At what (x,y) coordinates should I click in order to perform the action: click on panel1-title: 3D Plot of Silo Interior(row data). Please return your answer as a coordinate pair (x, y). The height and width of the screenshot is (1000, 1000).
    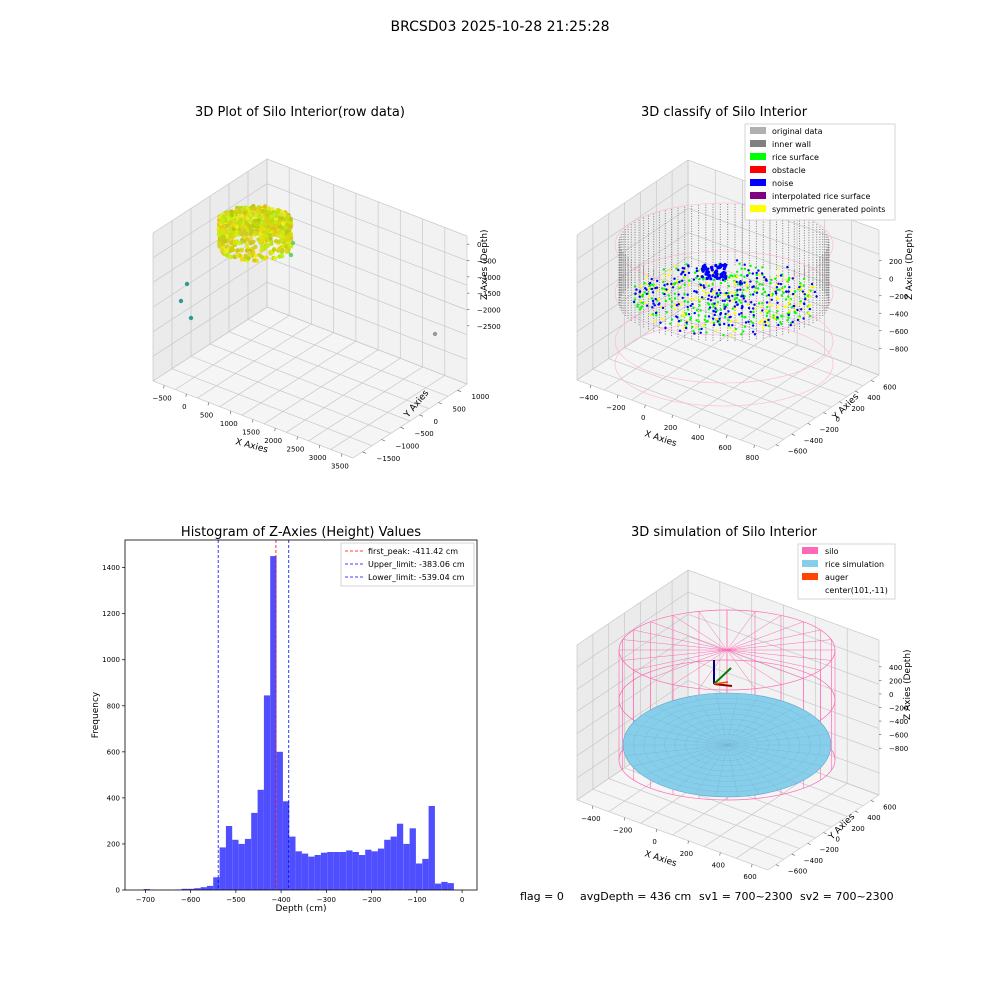
    Looking at the image, I should click on (300, 112).